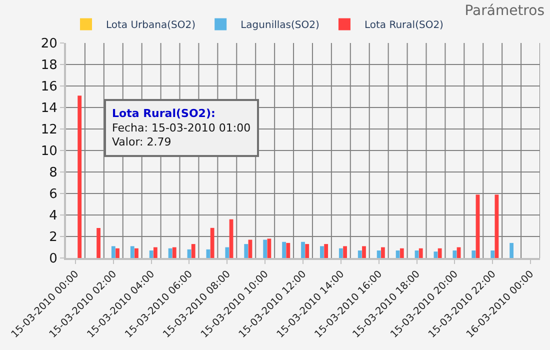 The image size is (550, 350). What do you see at coordinates (49, 152) in the screenshot?
I see `y-tick-label: 10` at bounding box center [49, 152].